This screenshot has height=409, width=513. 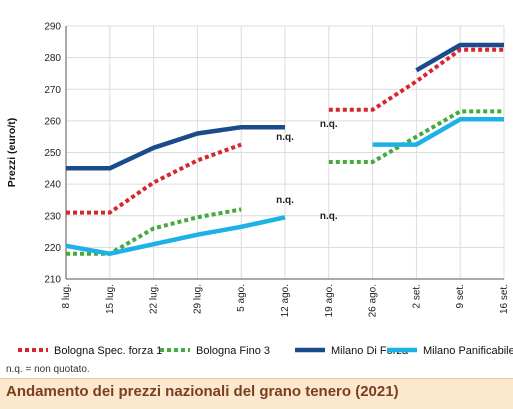 I want to click on x-tick-label: 19 ago., so click(x=329, y=300).